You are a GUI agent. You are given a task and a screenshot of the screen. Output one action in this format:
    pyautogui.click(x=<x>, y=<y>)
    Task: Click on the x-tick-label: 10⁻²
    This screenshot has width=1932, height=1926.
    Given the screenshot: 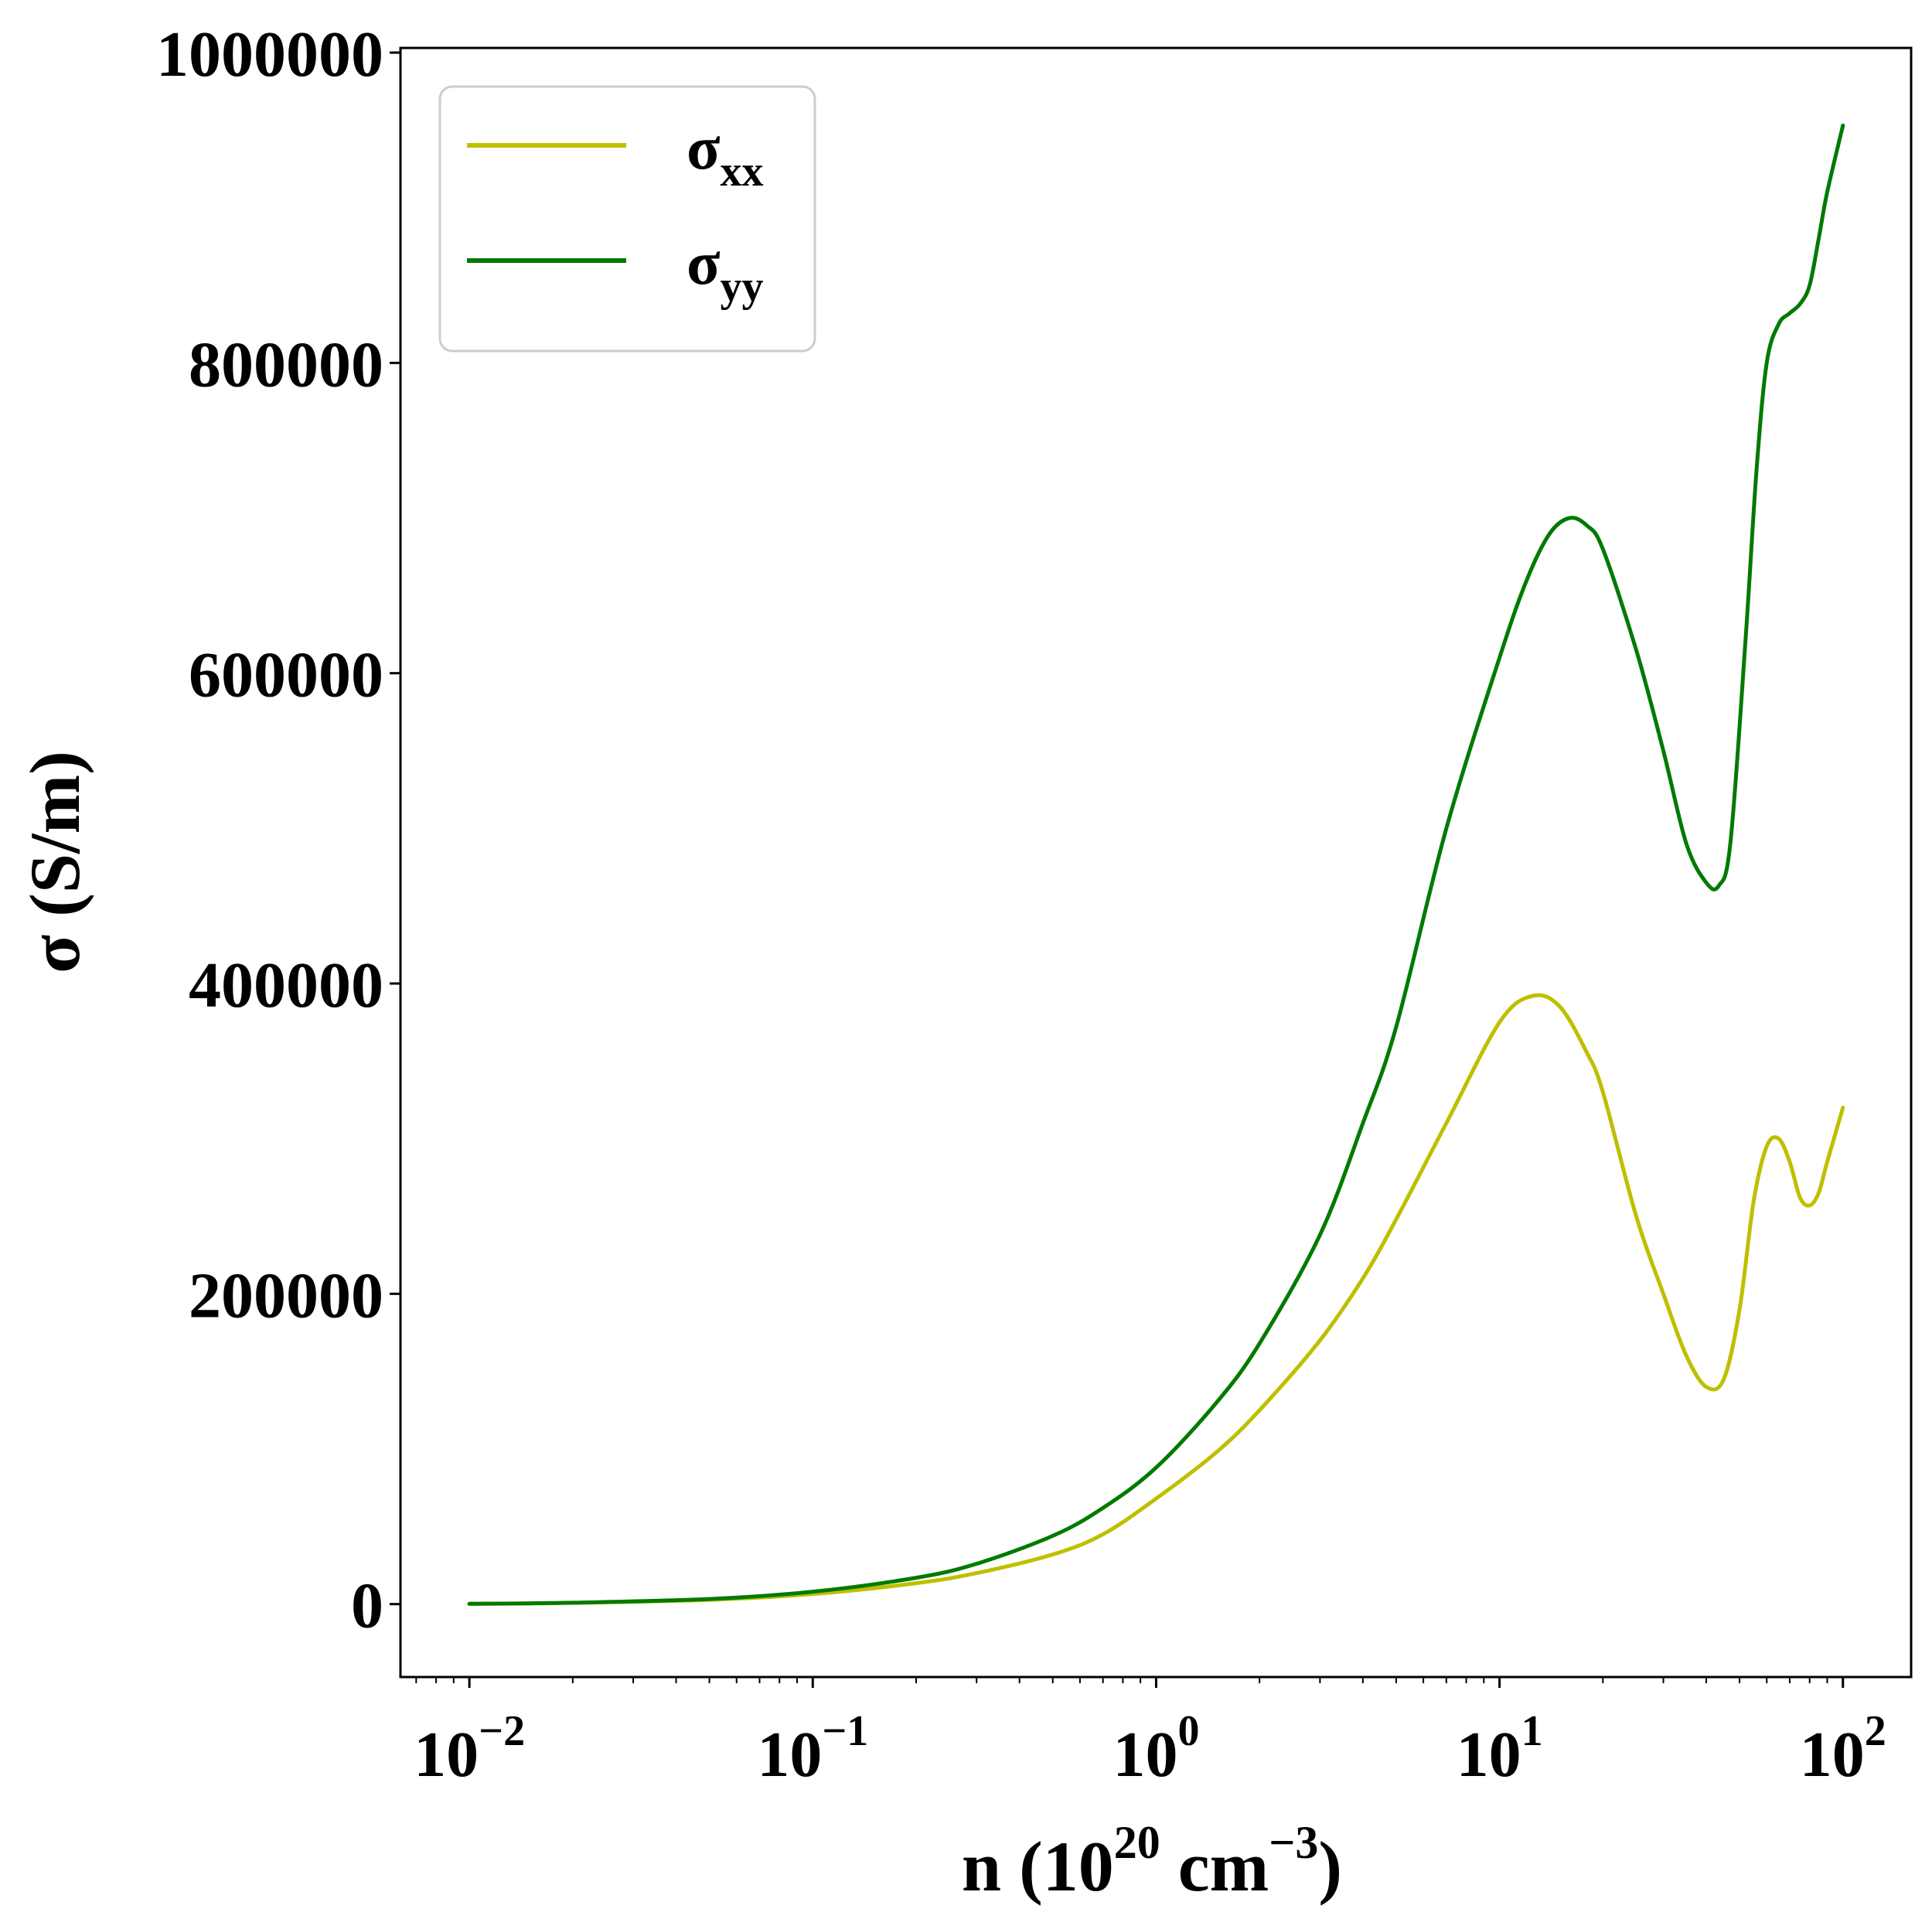 What is the action you would take?
    pyautogui.click(x=469, y=1749)
    